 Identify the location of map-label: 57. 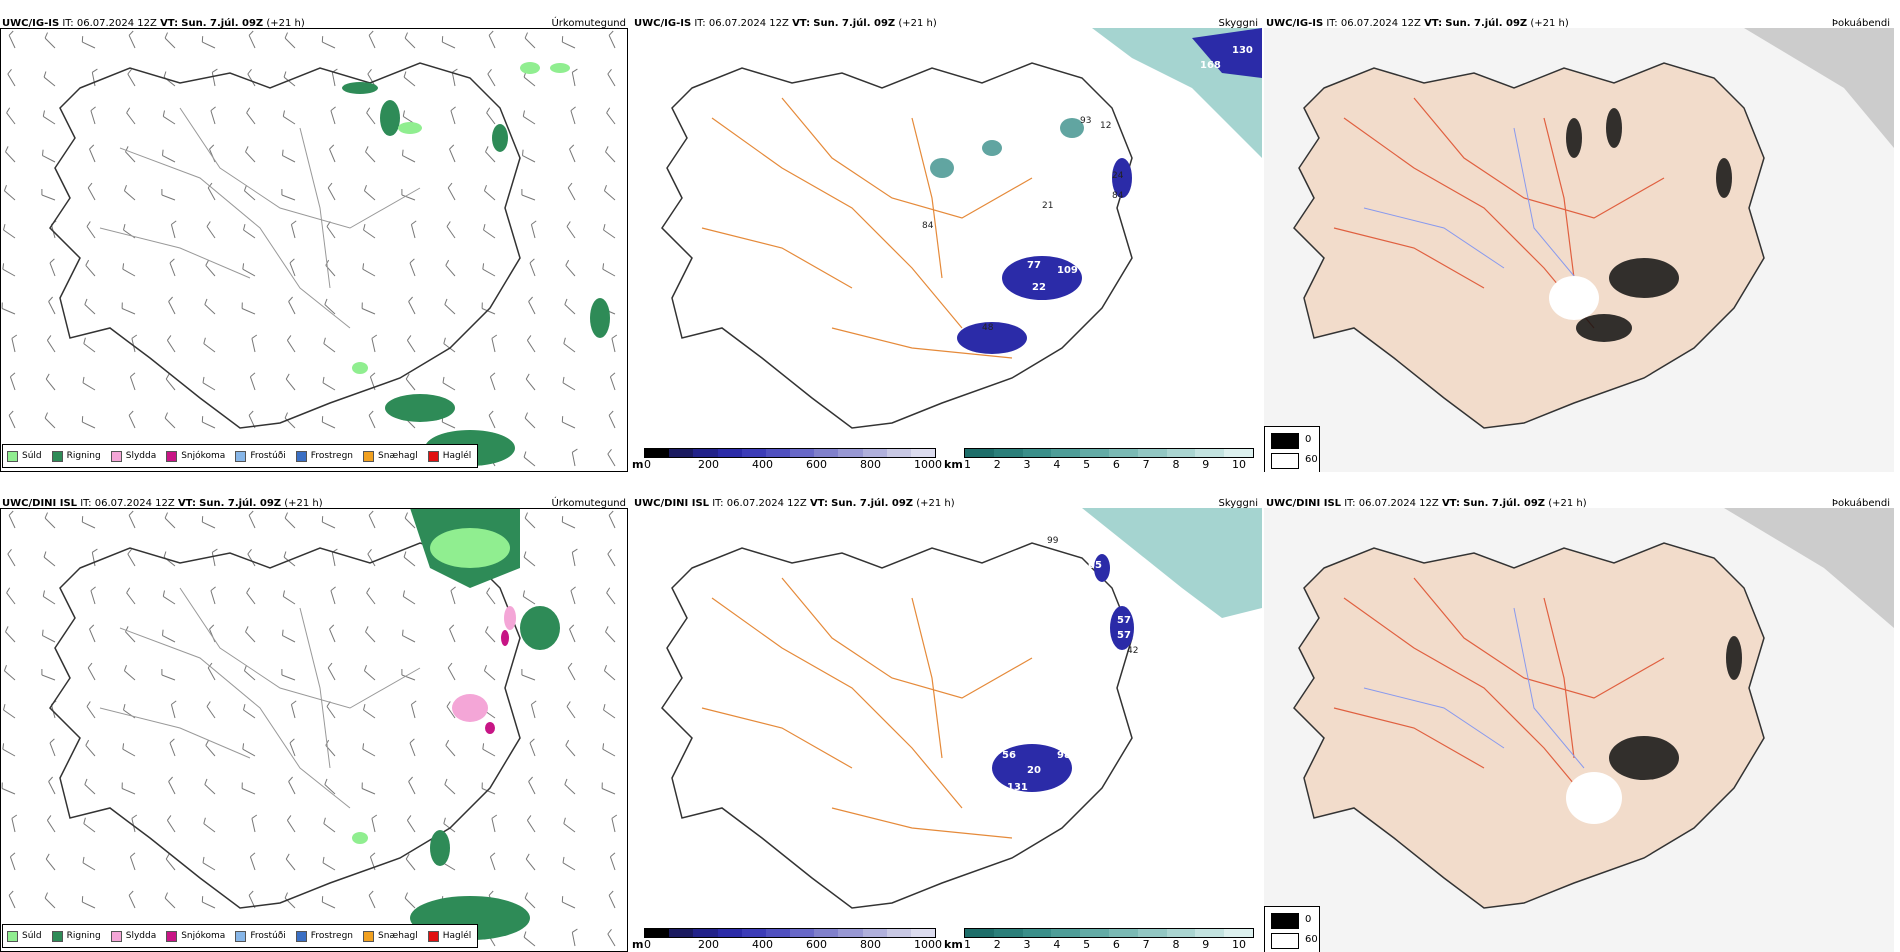
(1124, 635).